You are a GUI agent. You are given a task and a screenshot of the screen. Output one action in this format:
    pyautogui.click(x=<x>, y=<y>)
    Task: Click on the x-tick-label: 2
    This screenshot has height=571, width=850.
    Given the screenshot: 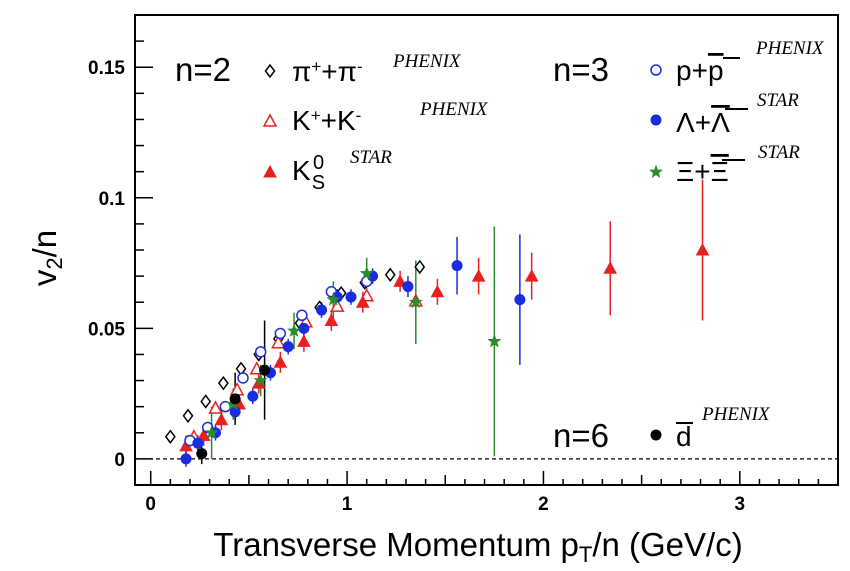 What is the action you would take?
    pyautogui.click(x=543, y=504)
    